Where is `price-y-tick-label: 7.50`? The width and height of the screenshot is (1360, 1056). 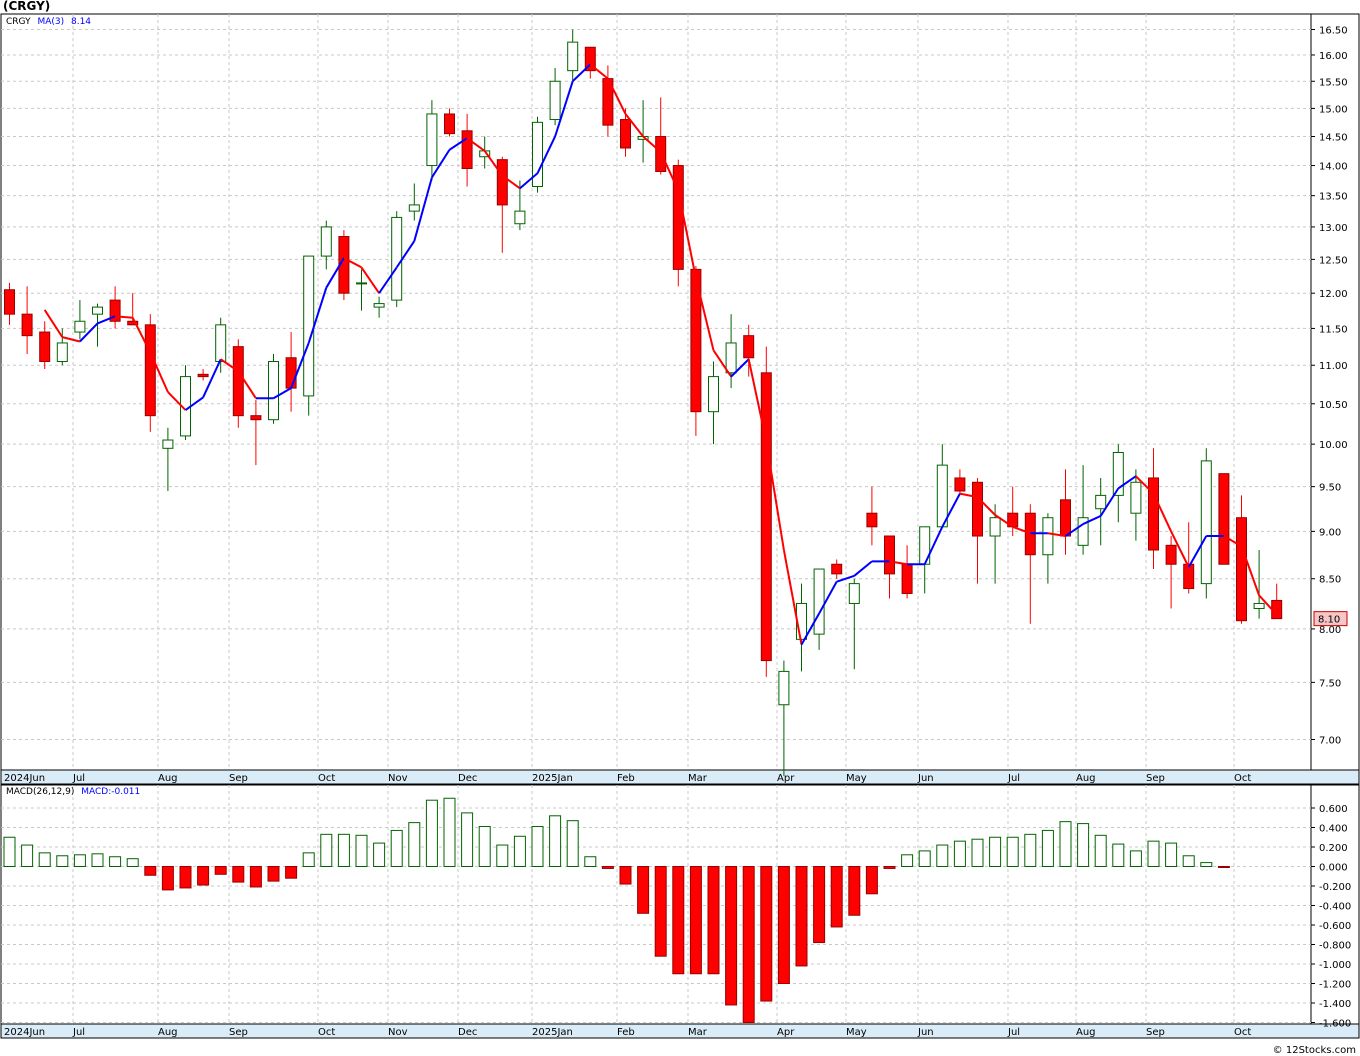
price-y-tick-label: 7.50 is located at coordinates (1330, 683).